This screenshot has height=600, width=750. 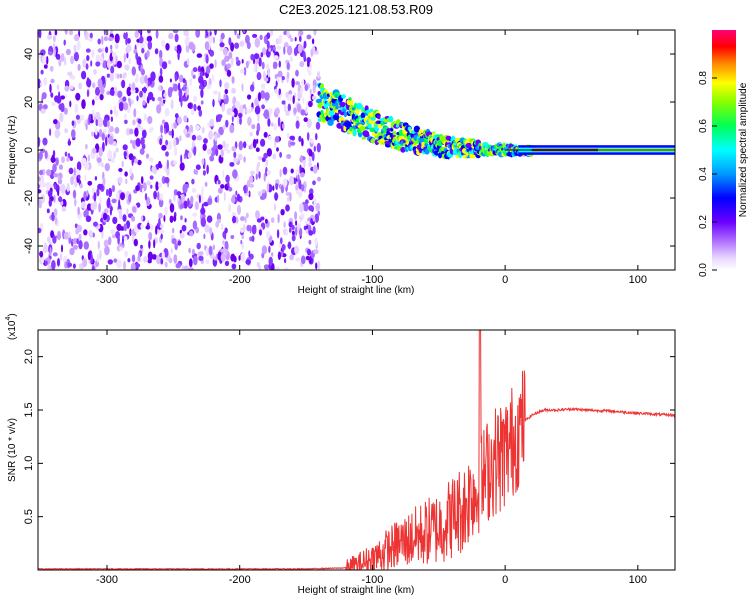 I want to click on snr-y-label: SNR (10 * v/v), so click(x=12, y=450).